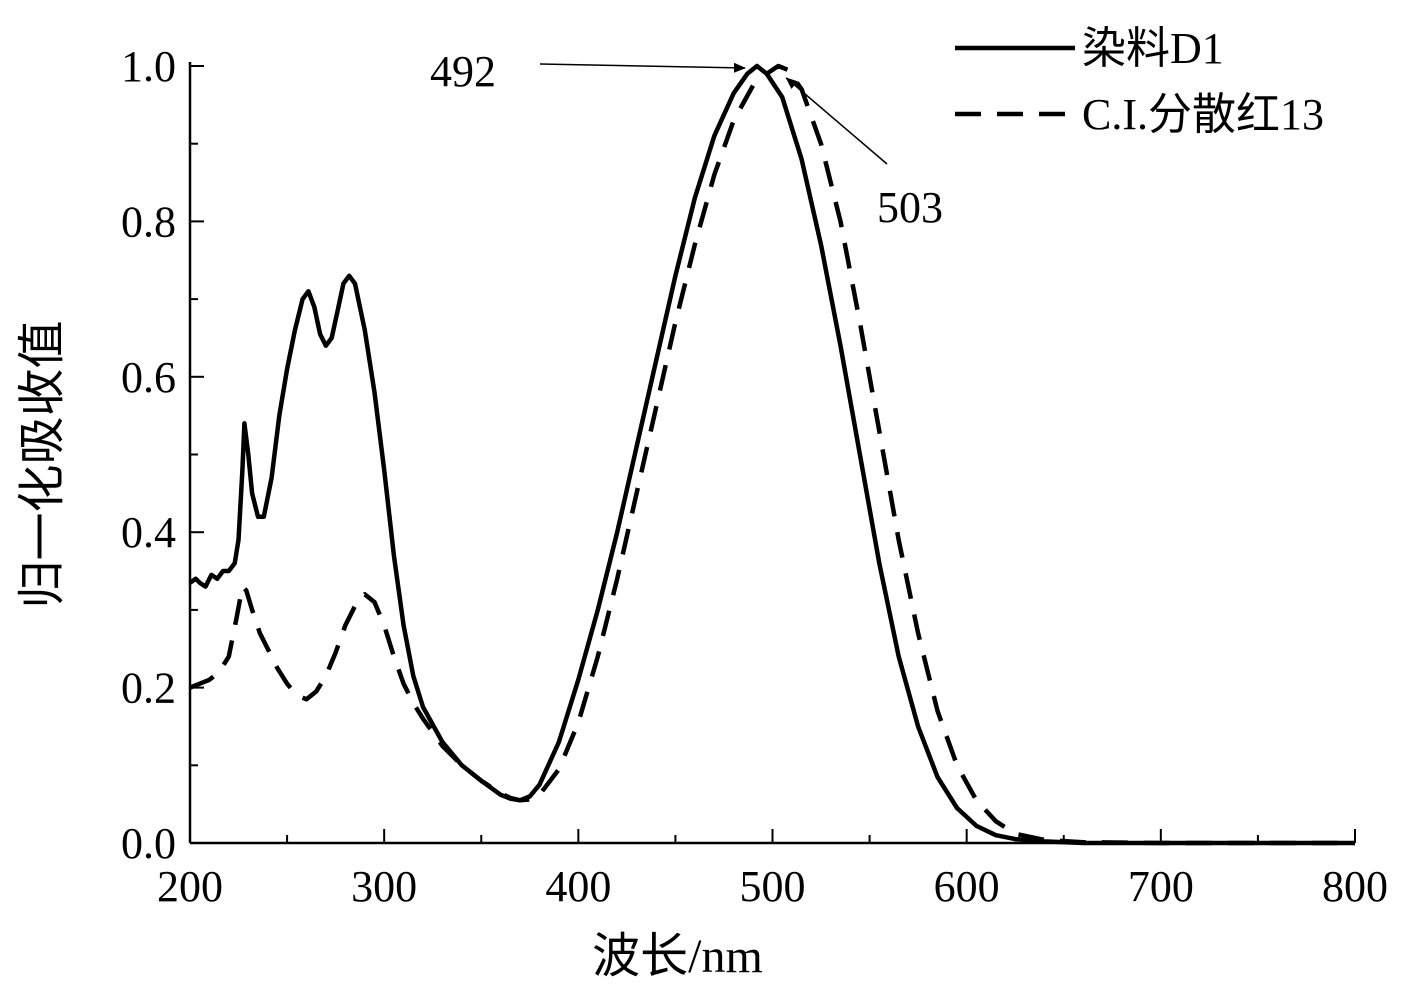 Image resolution: width=1417 pixels, height=991 pixels. What do you see at coordinates (836, 121) in the screenshot?
I see `peak-arrow-dashed` at bounding box center [836, 121].